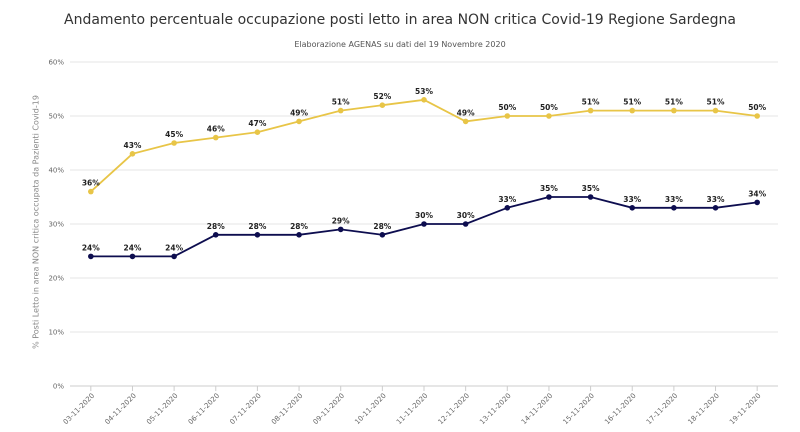  I want to click on x-tick-label: 17-11-2020, so click(662, 409).